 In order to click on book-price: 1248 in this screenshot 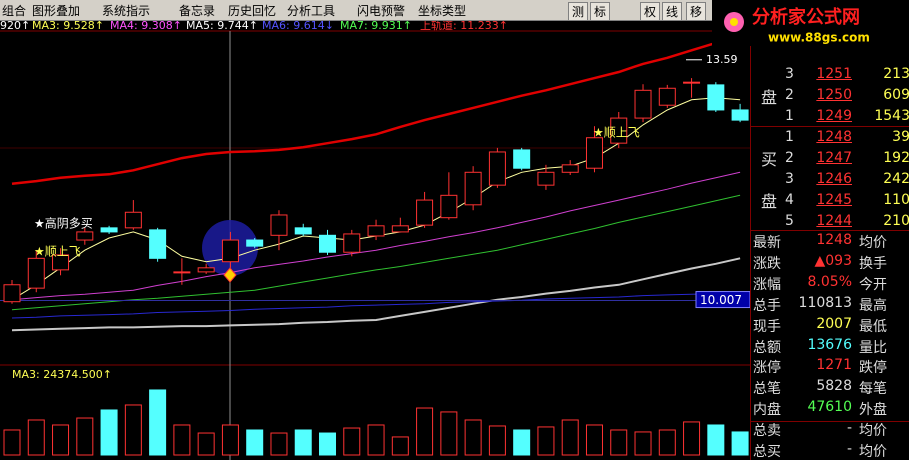, I will do `click(834, 137)`.